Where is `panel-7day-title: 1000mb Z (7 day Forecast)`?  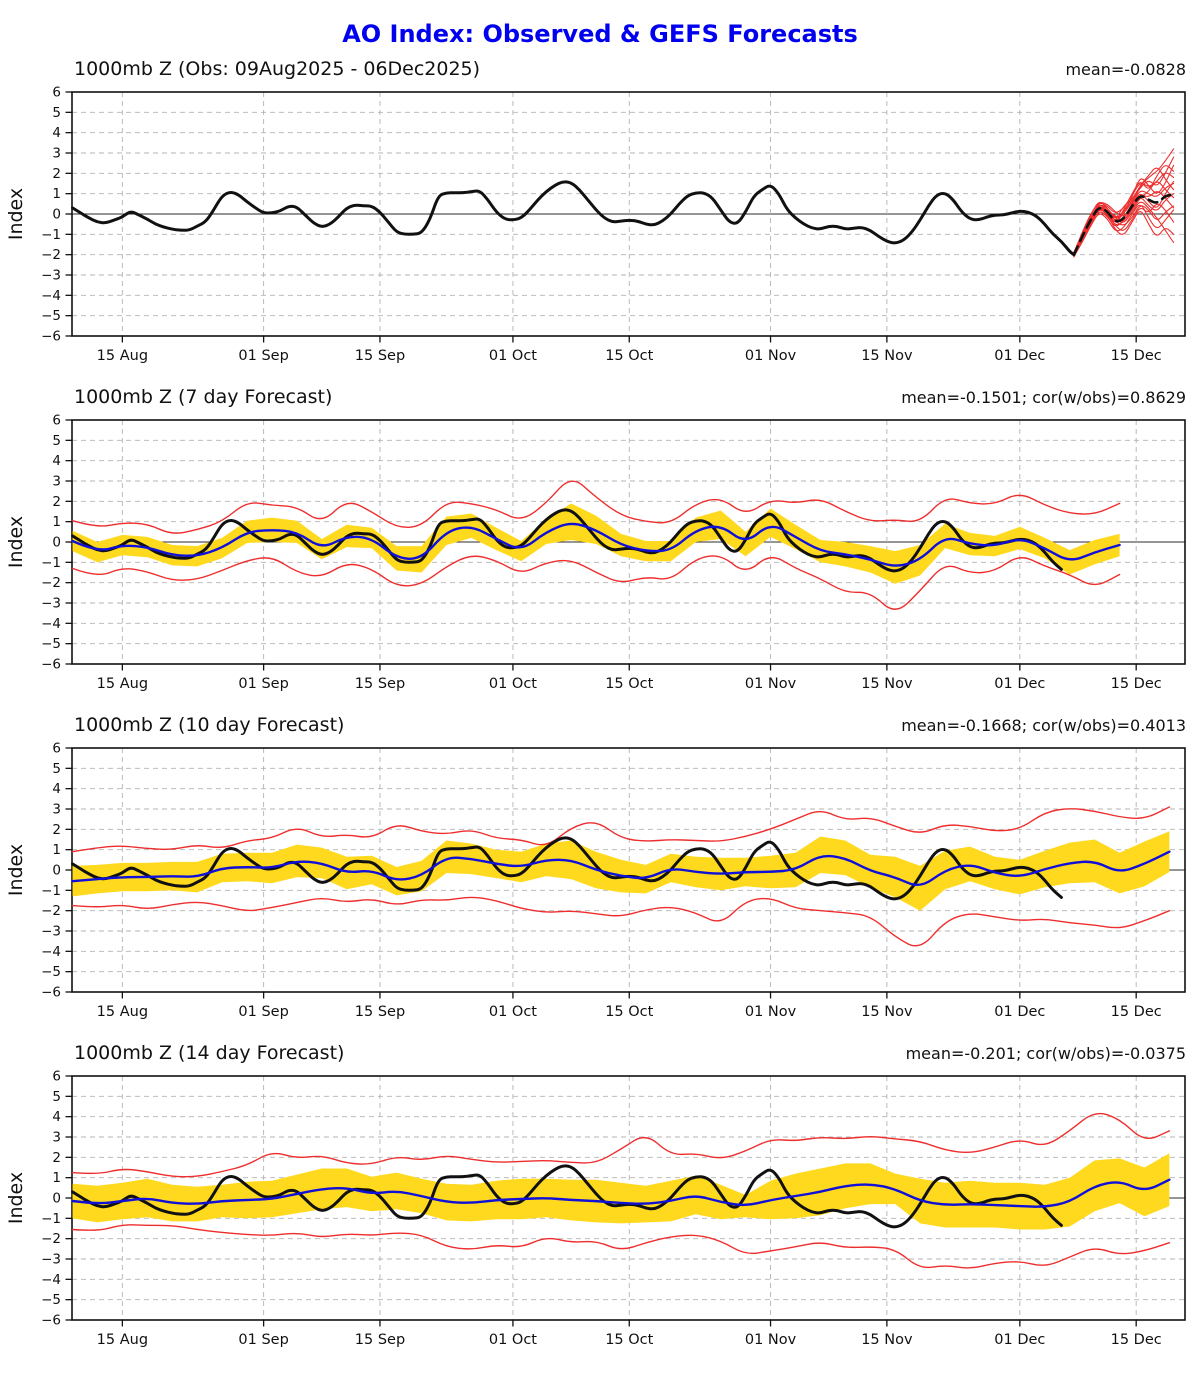 panel-7day-title: 1000mb Z (7 day Forecast) is located at coordinates (203, 397).